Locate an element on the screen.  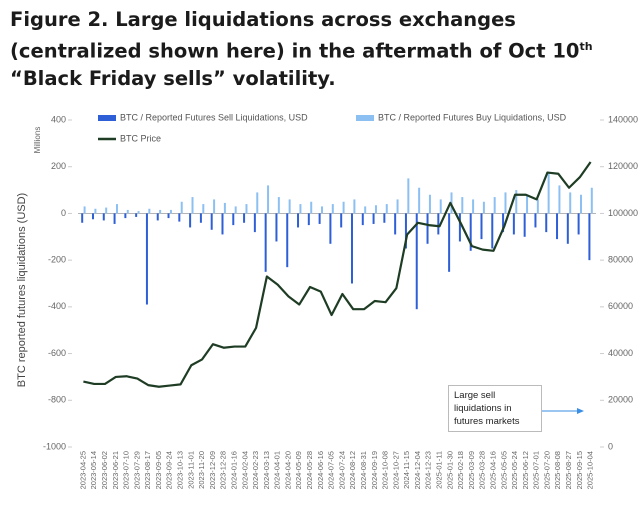
x-tick-label: 2024-02-23 is located at coordinates (255, 470).